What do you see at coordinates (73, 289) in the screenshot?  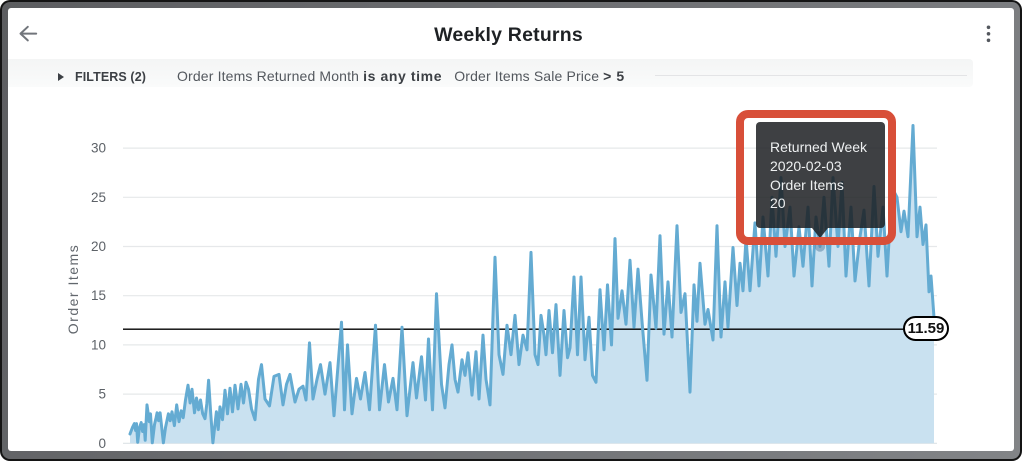 I see `svg-text: Order Items` at bounding box center [73, 289].